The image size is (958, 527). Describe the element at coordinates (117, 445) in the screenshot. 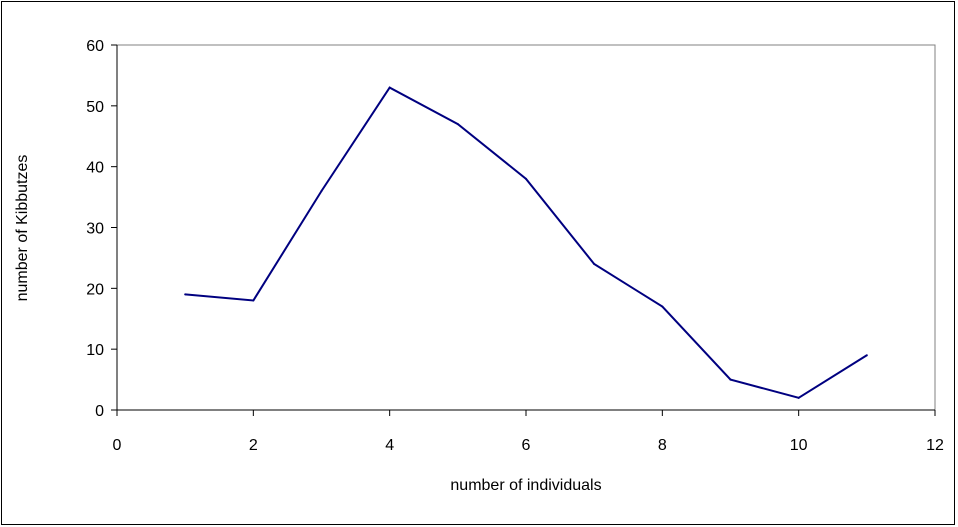

I see `x-tick-label: 0` at that location.